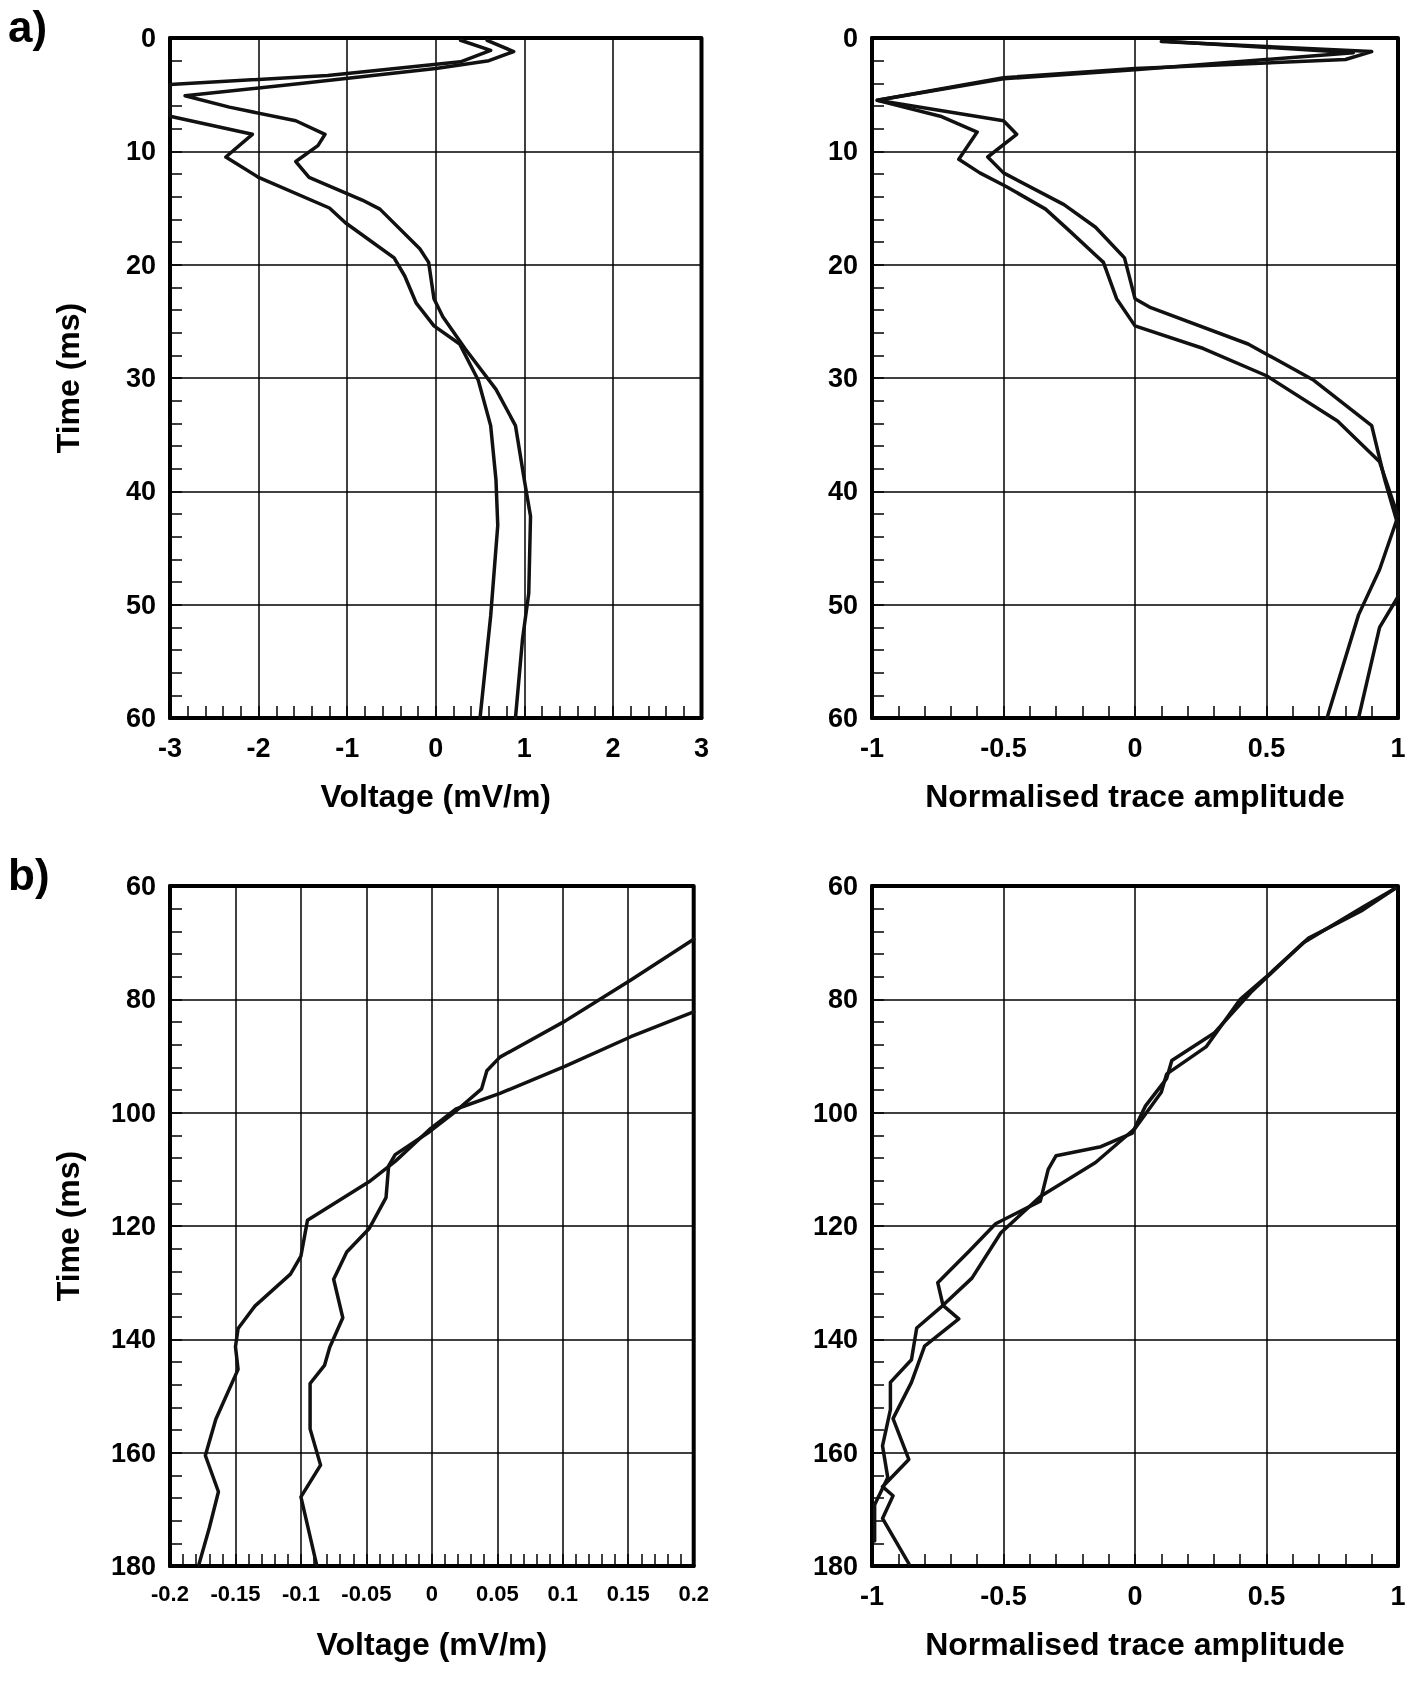  I want to click on x-tick-label: -0.05, so click(366, 1593).